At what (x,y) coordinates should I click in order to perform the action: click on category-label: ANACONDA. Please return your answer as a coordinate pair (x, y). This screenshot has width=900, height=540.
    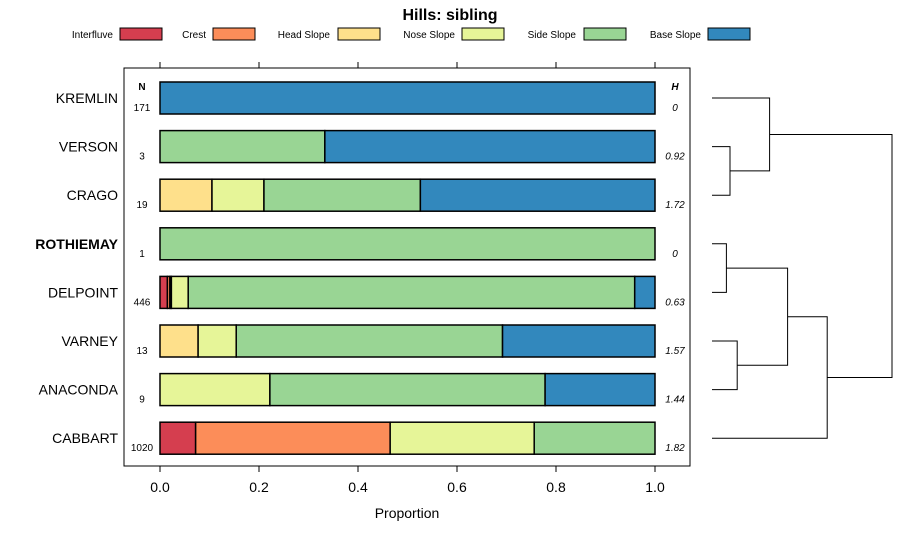
    Looking at the image, I should click on (79, 390).